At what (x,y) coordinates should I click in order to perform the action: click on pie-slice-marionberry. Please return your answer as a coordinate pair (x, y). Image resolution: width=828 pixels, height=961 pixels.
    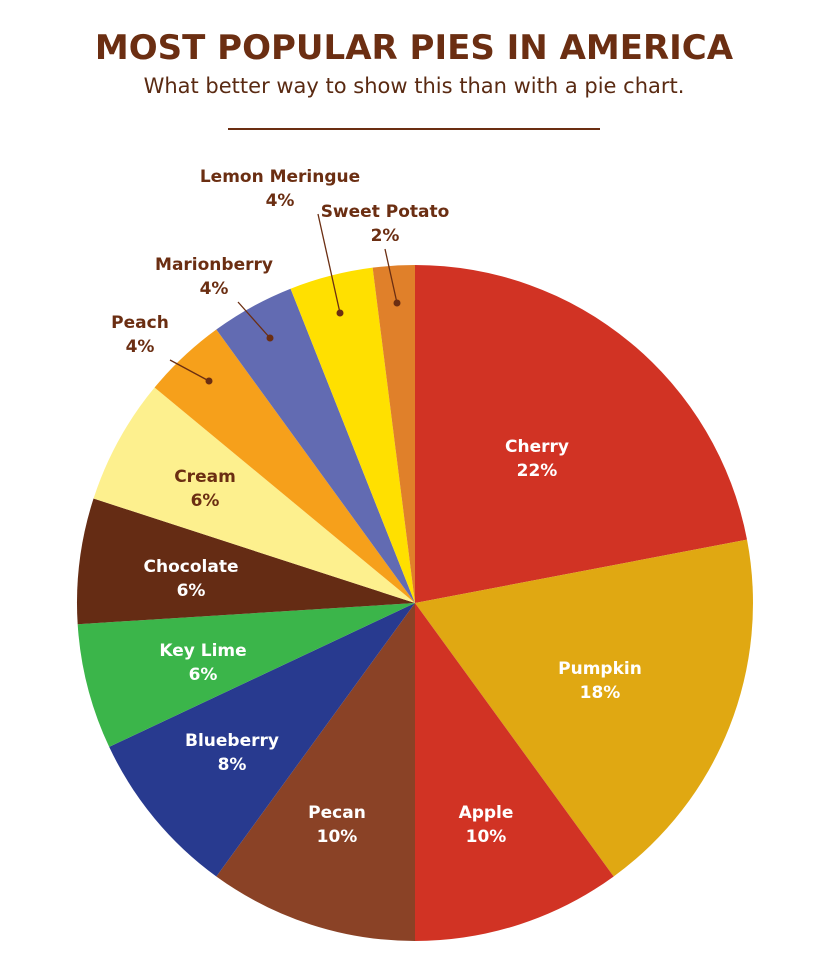
    Looking at the image, I should click on (315, 445).